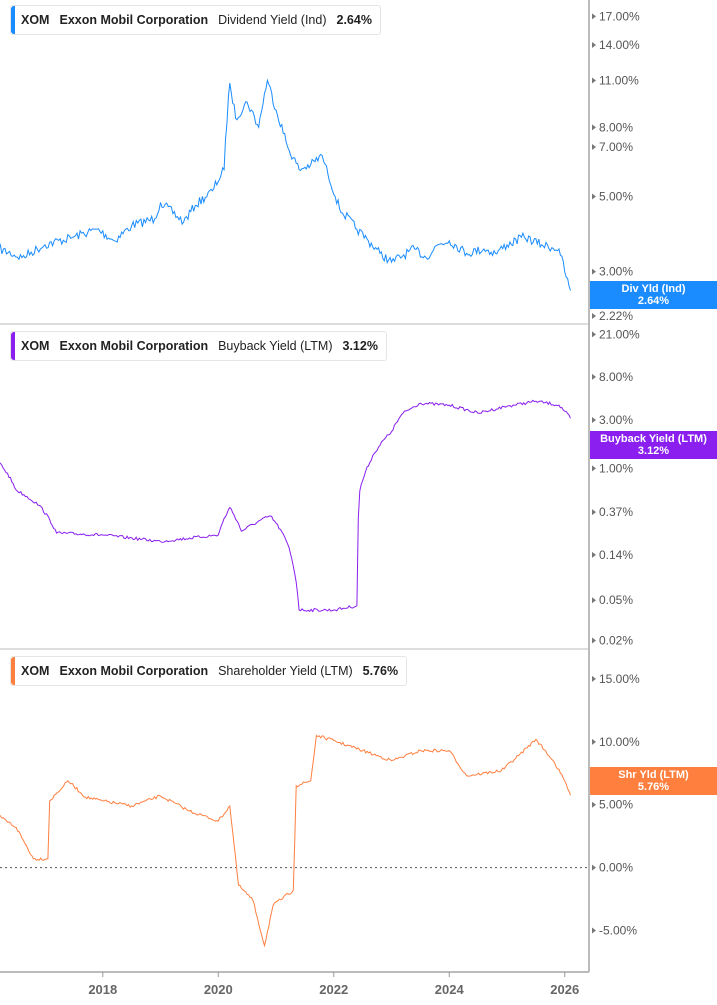 The image size is (717, 1005). I want to click on y-tick-label: 0.14%, so click(616, 555).